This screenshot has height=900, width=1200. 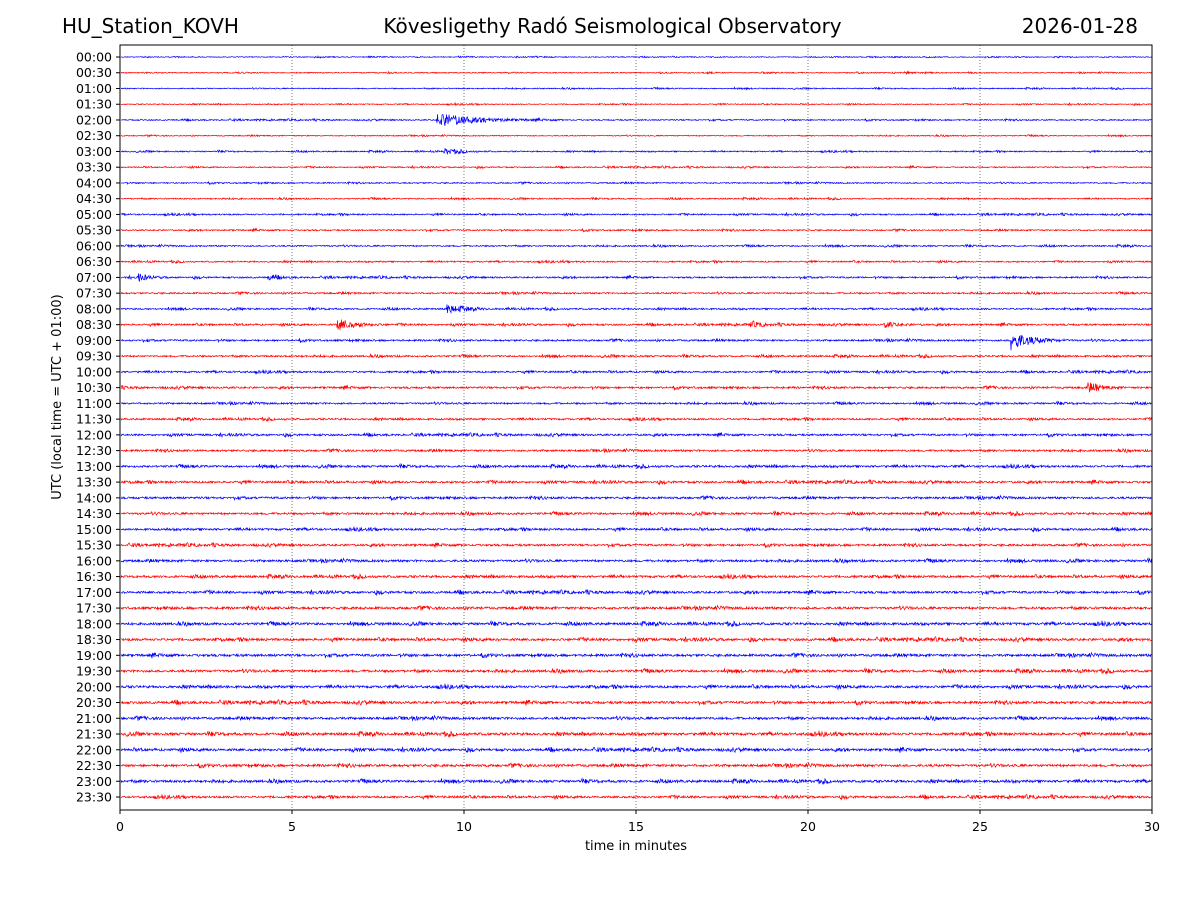 What do you see at coordinates (94, 88) in the screenshot?
I see `y-tick-label: 01:00` at bounding box center [94, 88].